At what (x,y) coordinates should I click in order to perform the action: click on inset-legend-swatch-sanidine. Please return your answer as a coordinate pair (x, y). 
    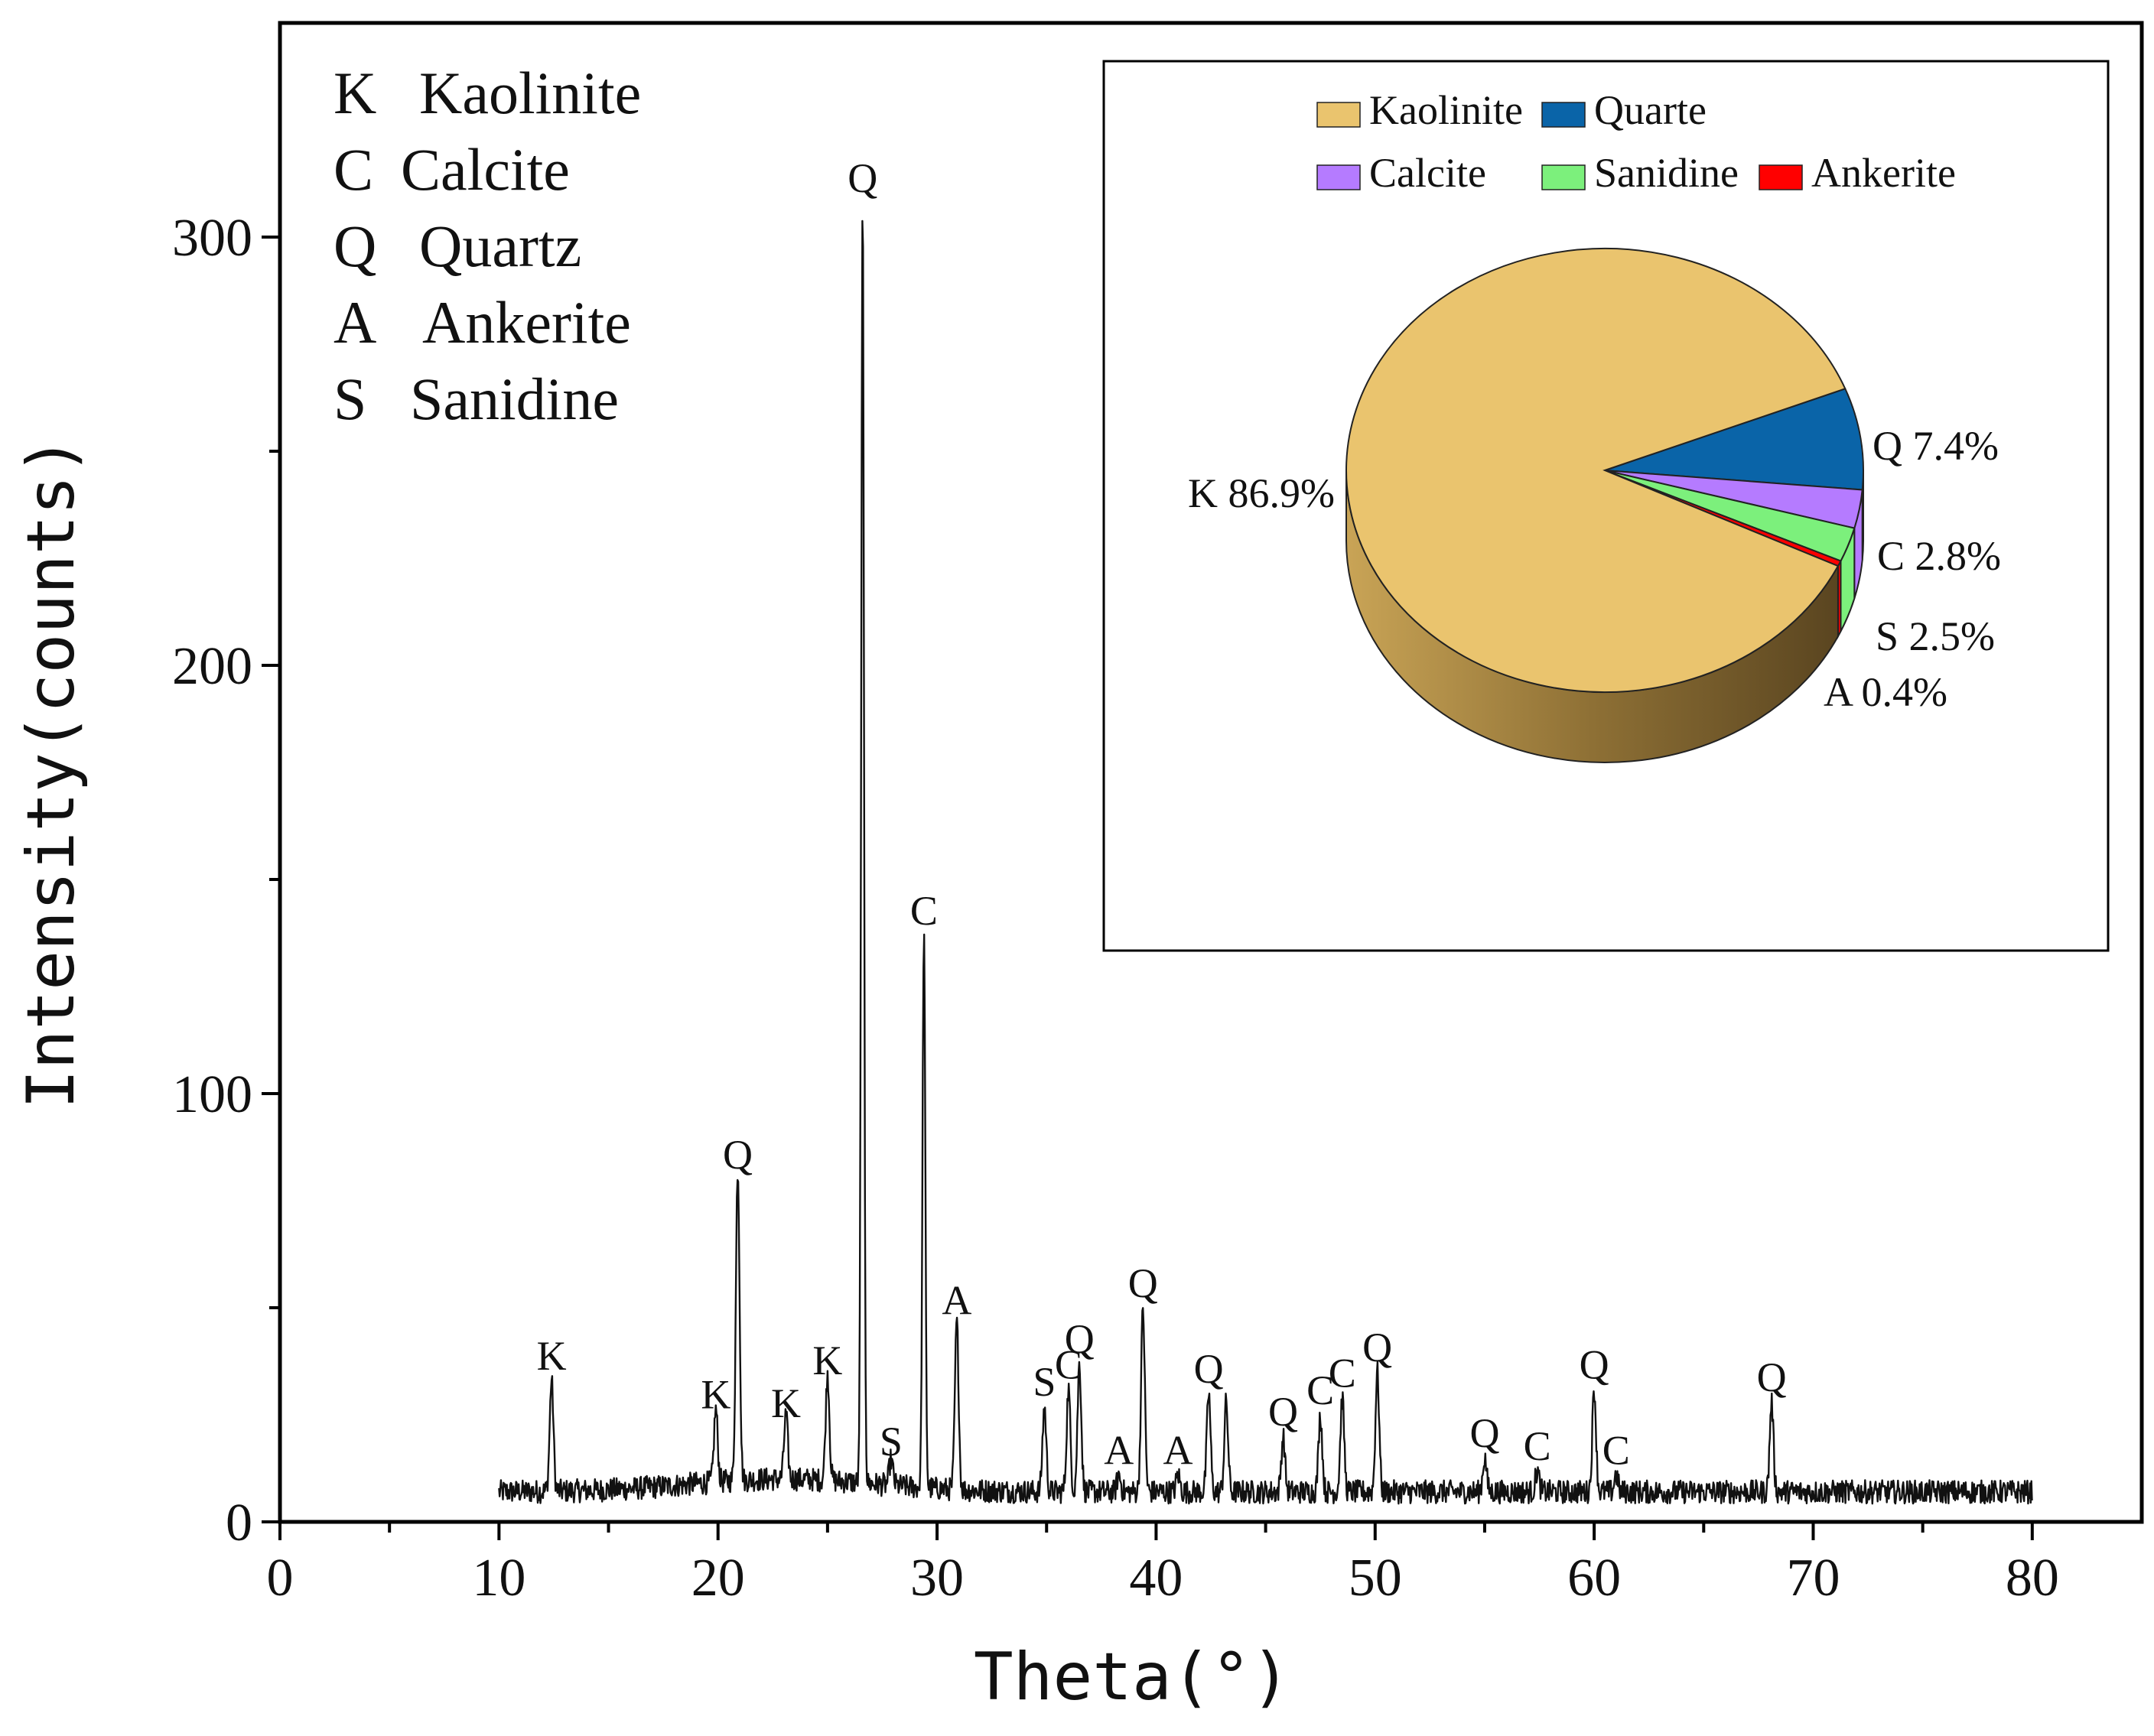
    Looking at the image, I should click on (1563, 177).